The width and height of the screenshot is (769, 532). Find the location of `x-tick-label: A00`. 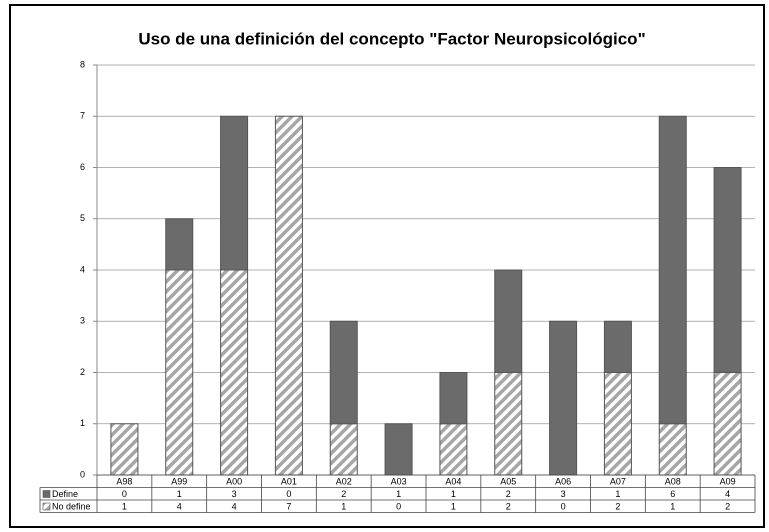

x-tick-label: A00 is located at coordinates (234, 482).